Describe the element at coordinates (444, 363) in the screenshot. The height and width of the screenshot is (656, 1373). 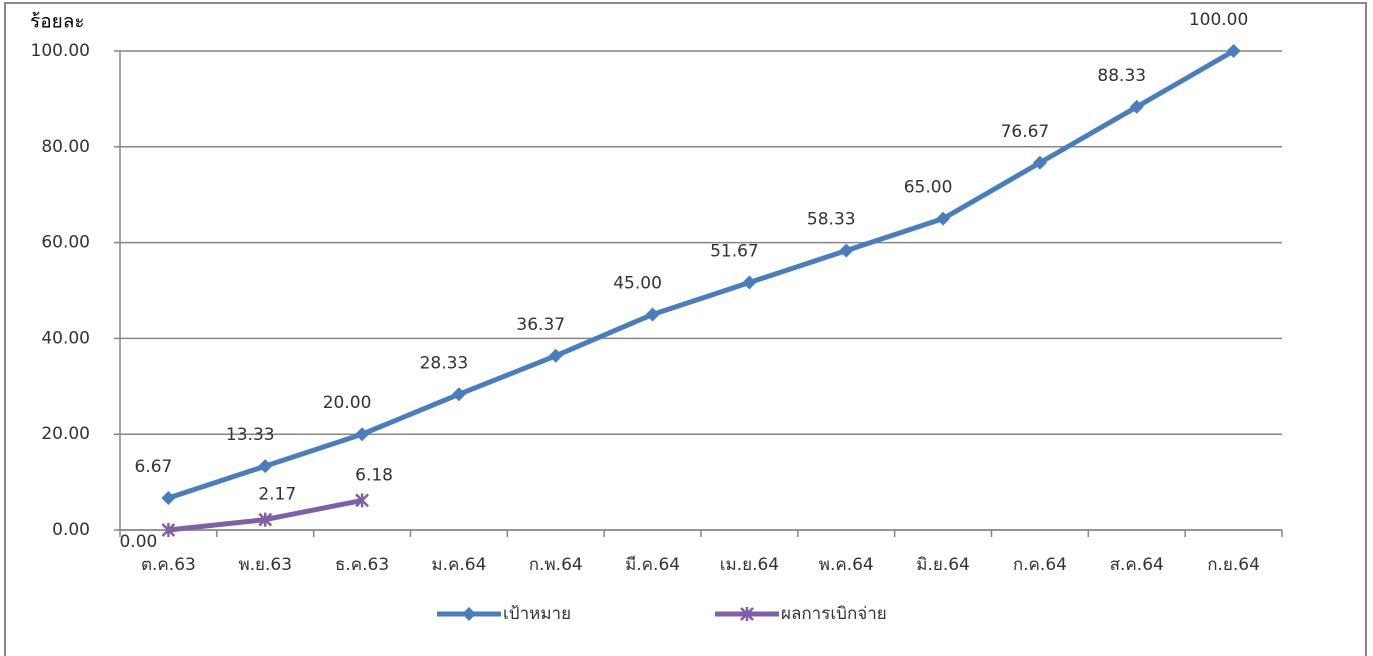
I see `data-label: 28.33` at that location.